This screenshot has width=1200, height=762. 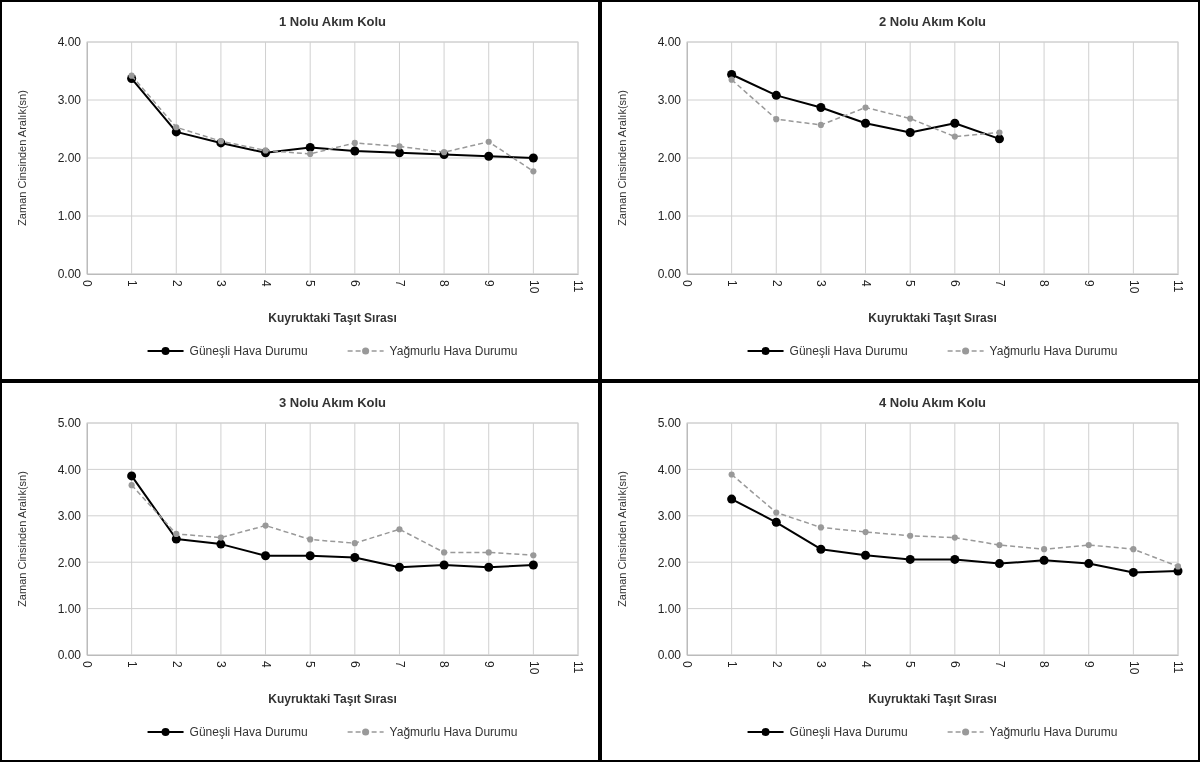 I want to click on chart-title: 4 Nolu Akım Kolu, so click(x=932, y=402).